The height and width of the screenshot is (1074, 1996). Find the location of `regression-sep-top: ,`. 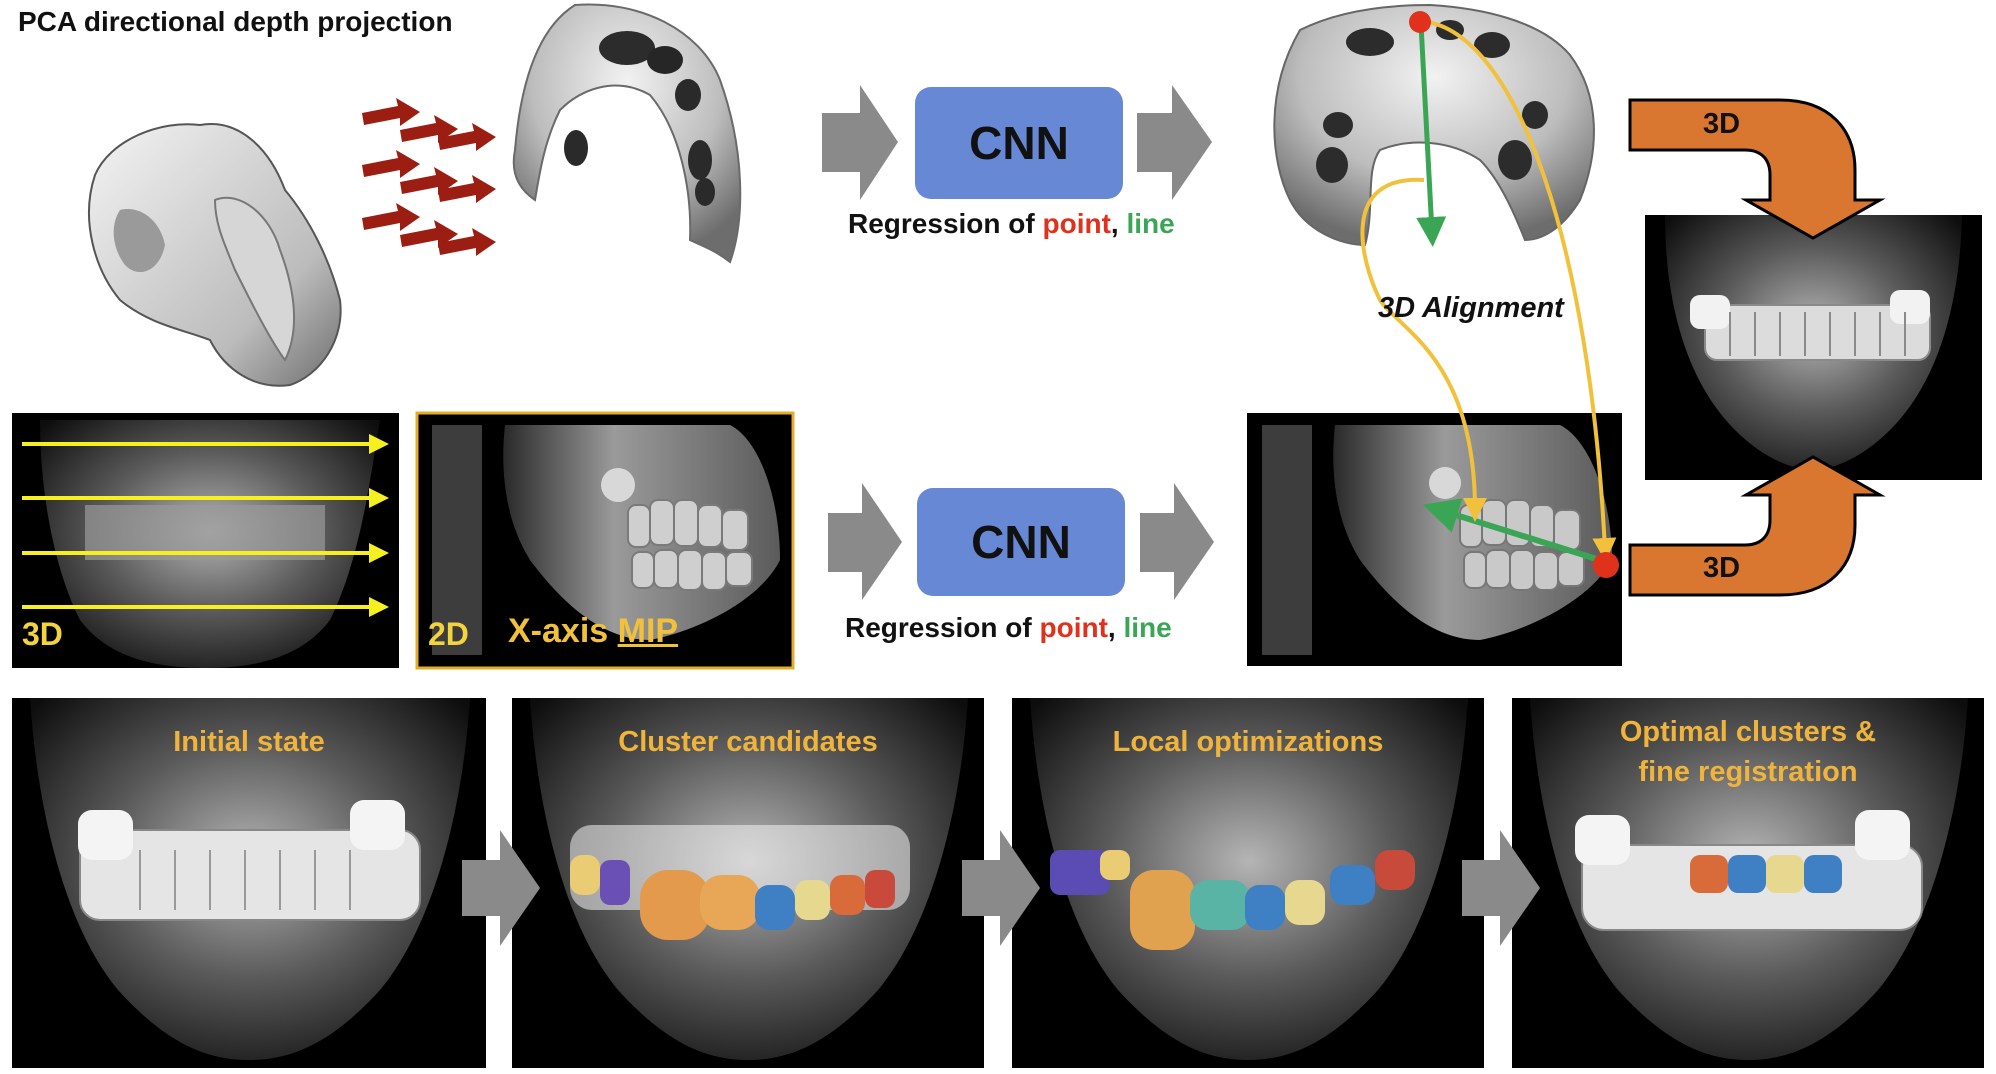

regression-sep-top: , is located at coordinates (1118, 223).